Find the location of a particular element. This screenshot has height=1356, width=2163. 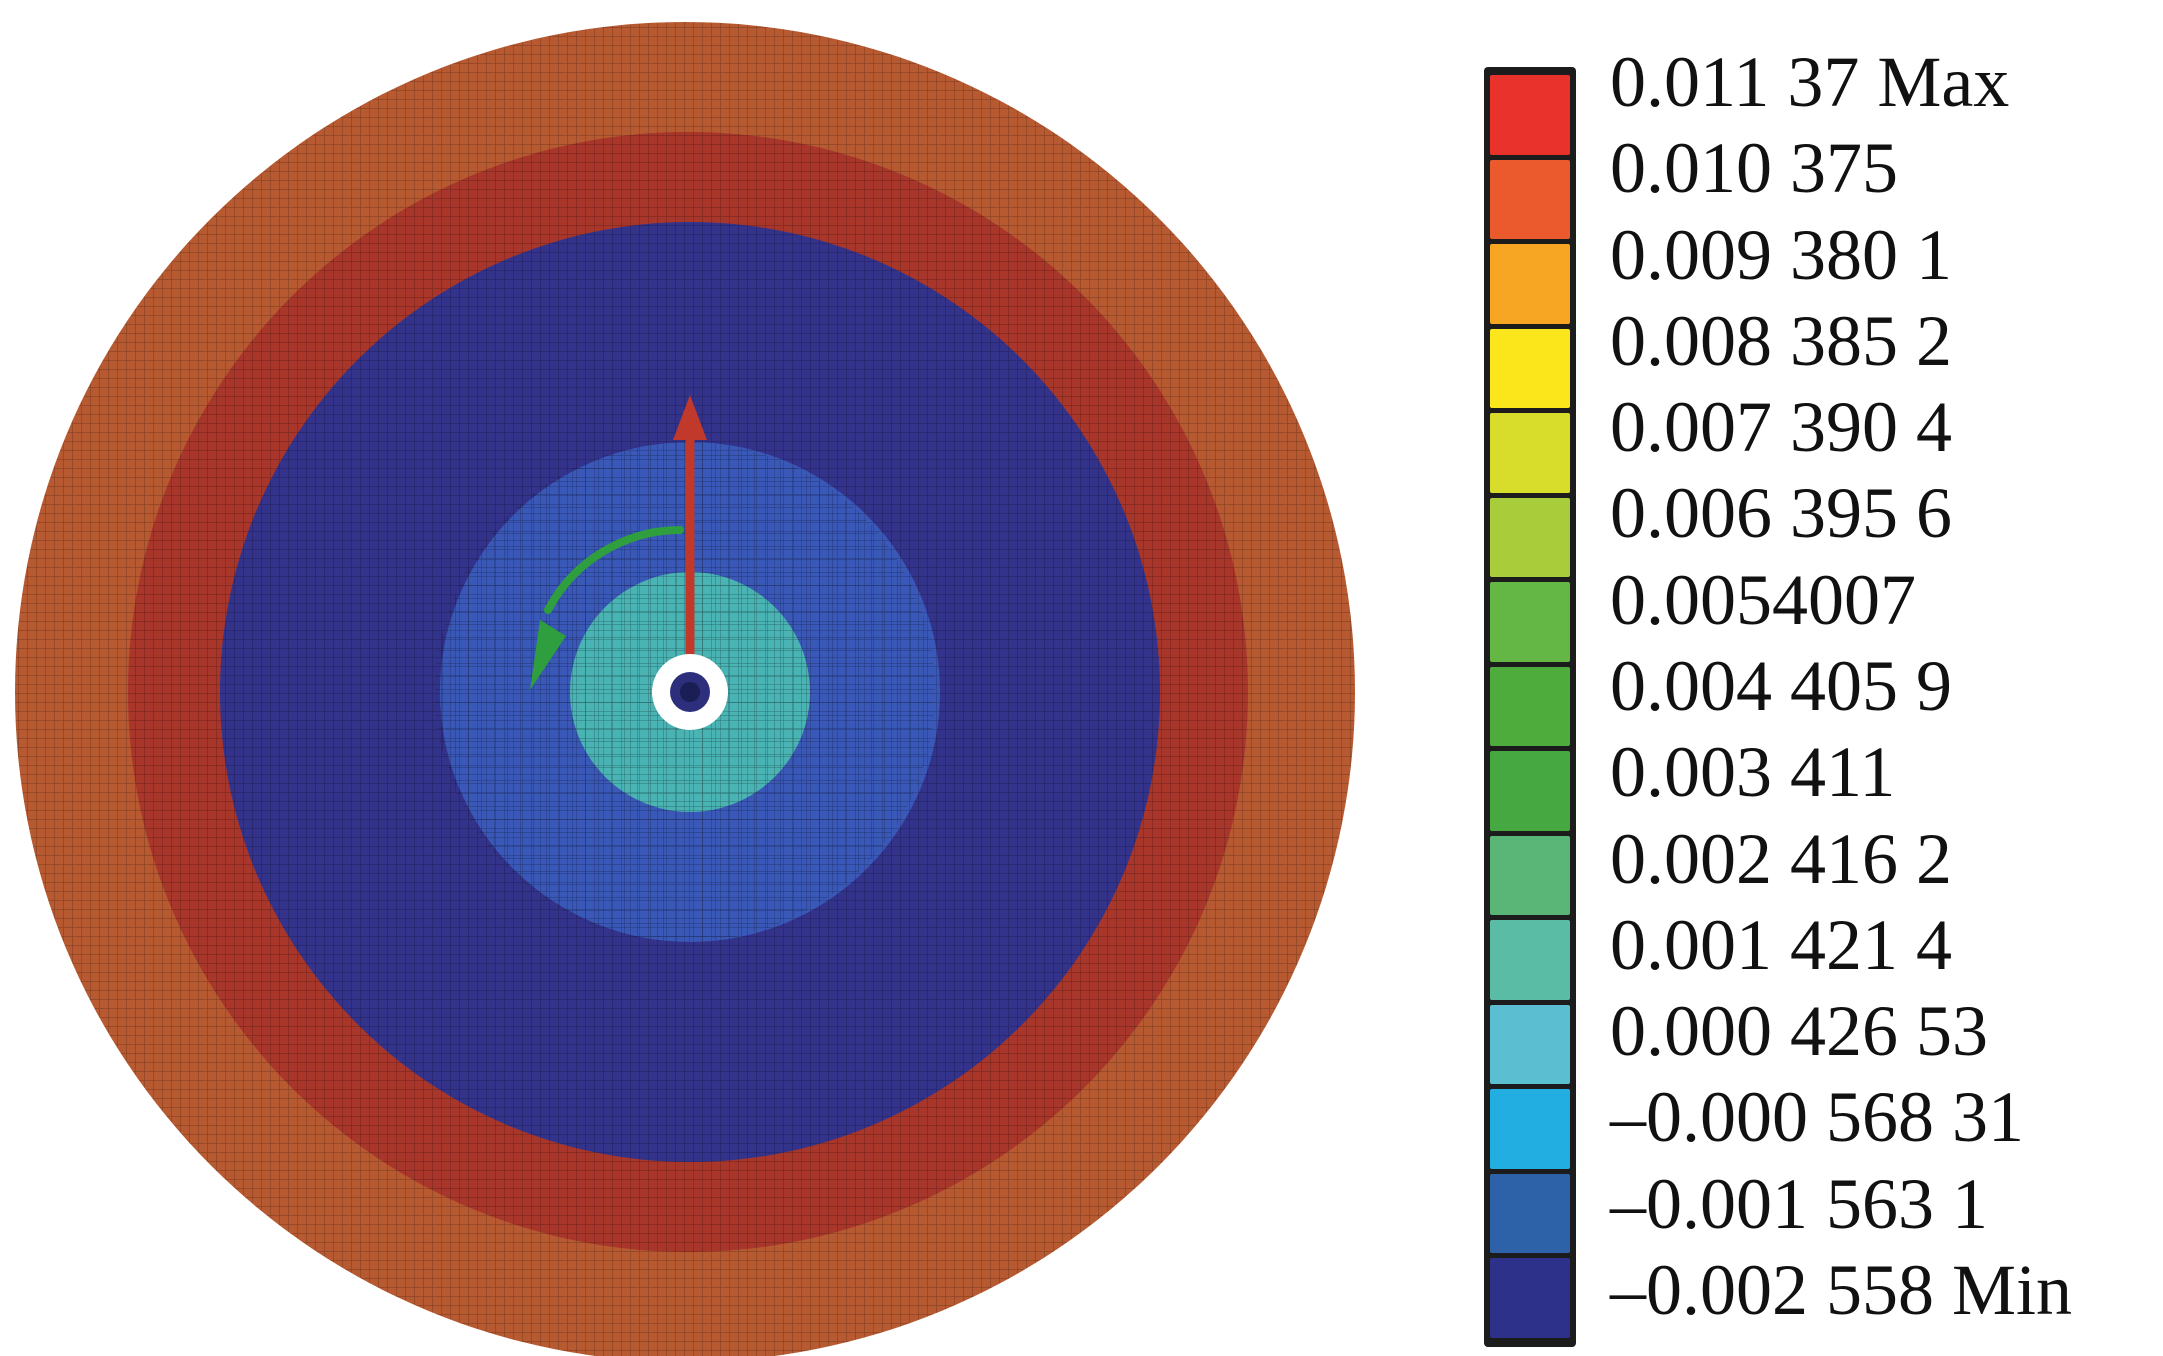

rotation-arrow-icon is located at coordinates (607, 608).